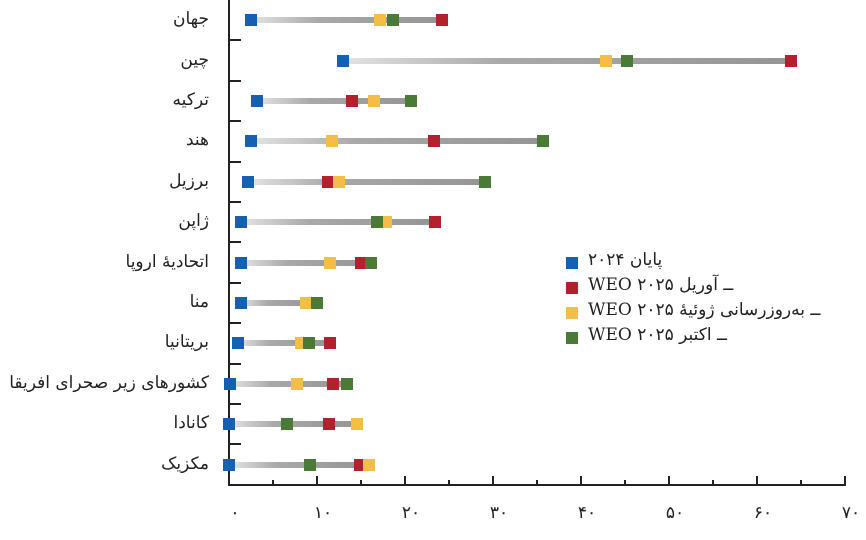 The image size is (866, 540). I want to click on legend-swatch-red, so click(572, 288).